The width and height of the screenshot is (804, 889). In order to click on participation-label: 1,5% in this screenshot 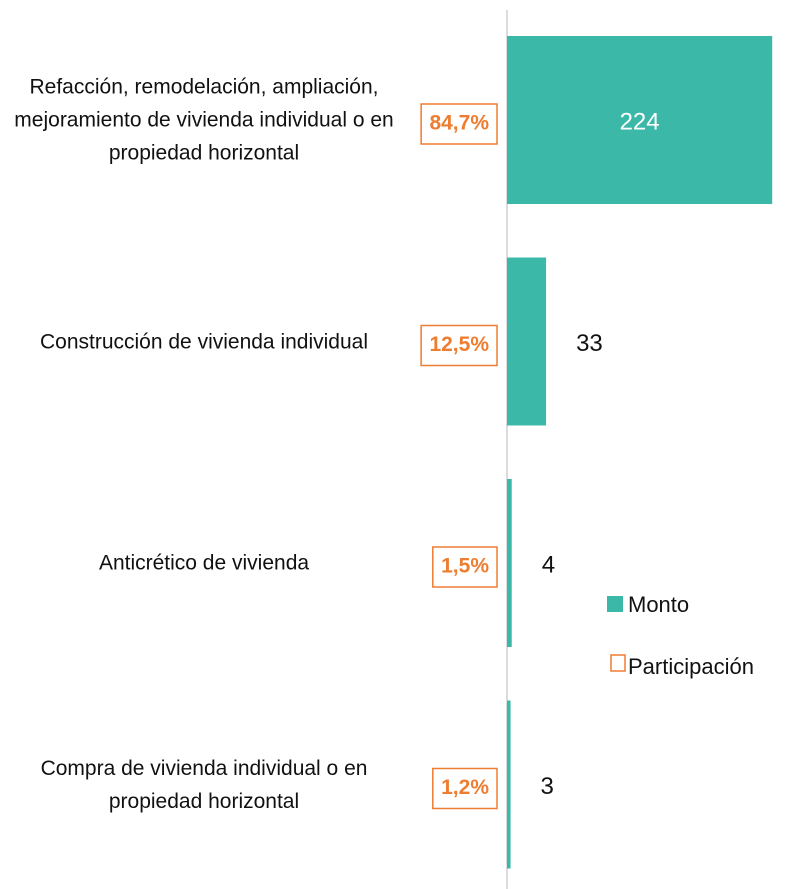, I will do `click(465, 566)`.